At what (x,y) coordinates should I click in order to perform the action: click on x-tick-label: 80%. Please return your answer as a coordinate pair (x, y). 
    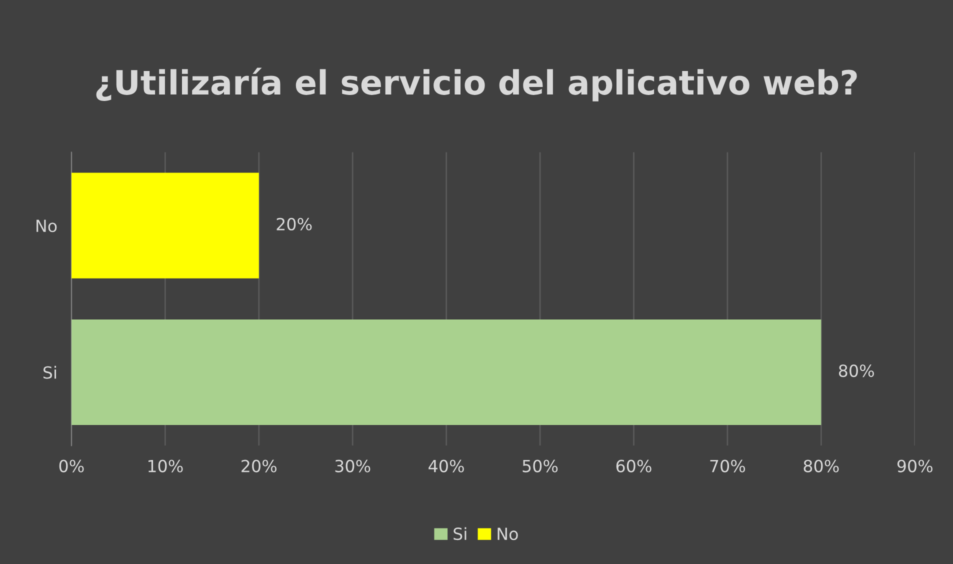
    Looking at the image, I should click on (821, 466).